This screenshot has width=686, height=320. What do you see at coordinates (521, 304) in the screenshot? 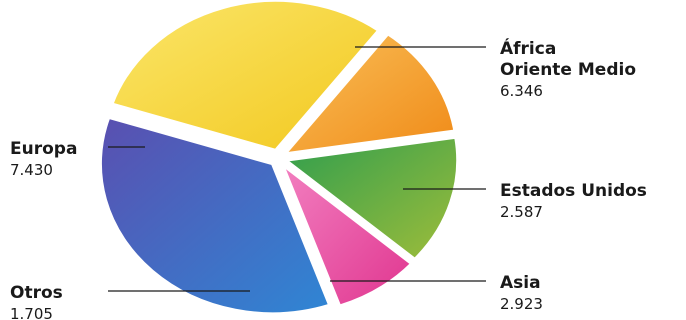
I see `slice-value-2: 2.923` at bounding box center [521, 304].